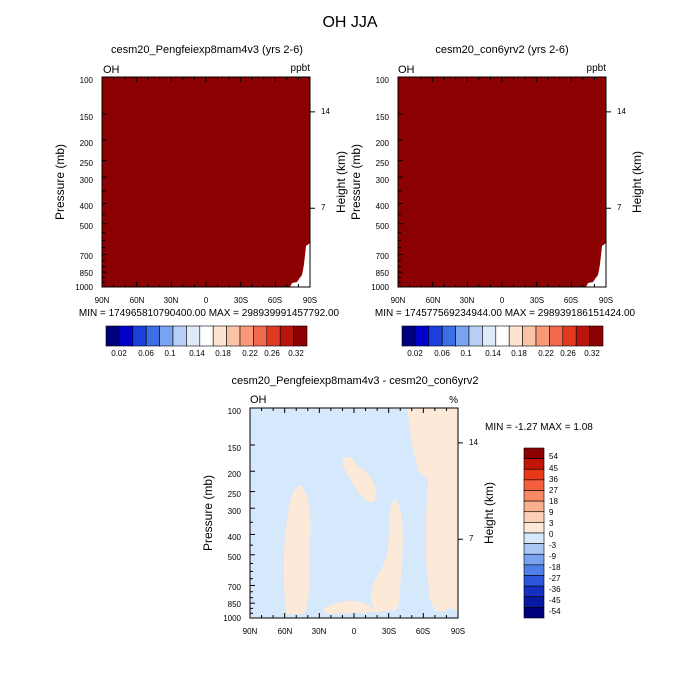  I want to click on panel-3-right-tick-label: 7, so click(471, 538).